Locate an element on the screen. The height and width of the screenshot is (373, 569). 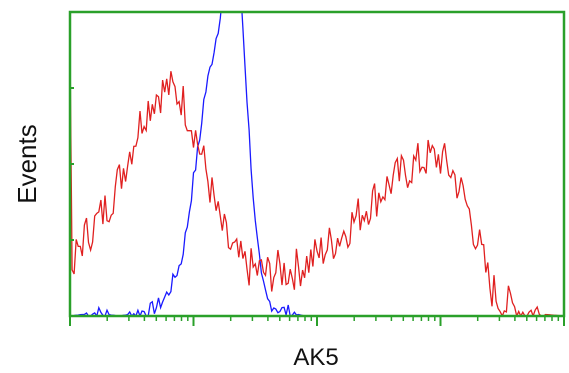
x-ticks is located at coordinates (317, 321).